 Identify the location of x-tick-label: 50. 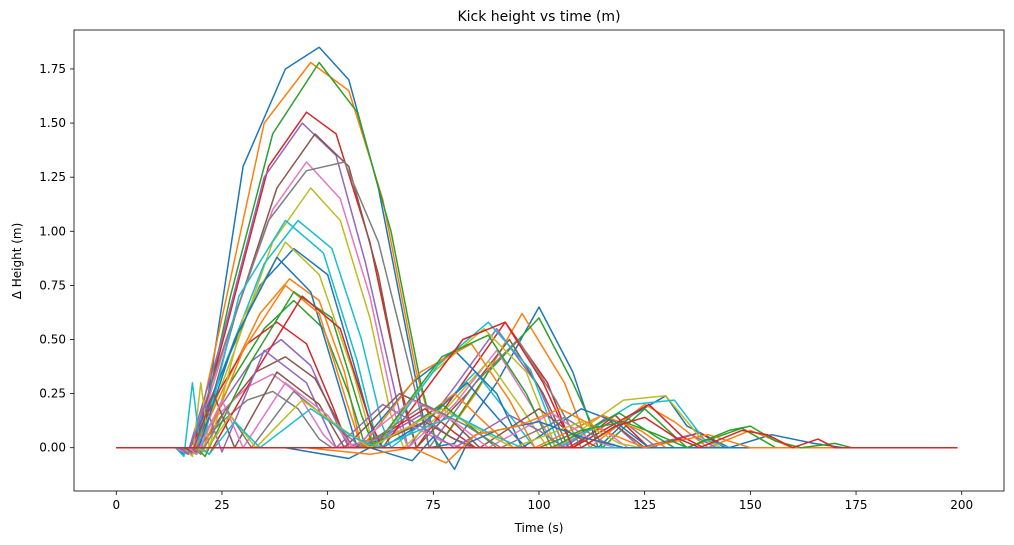
(327, 505).